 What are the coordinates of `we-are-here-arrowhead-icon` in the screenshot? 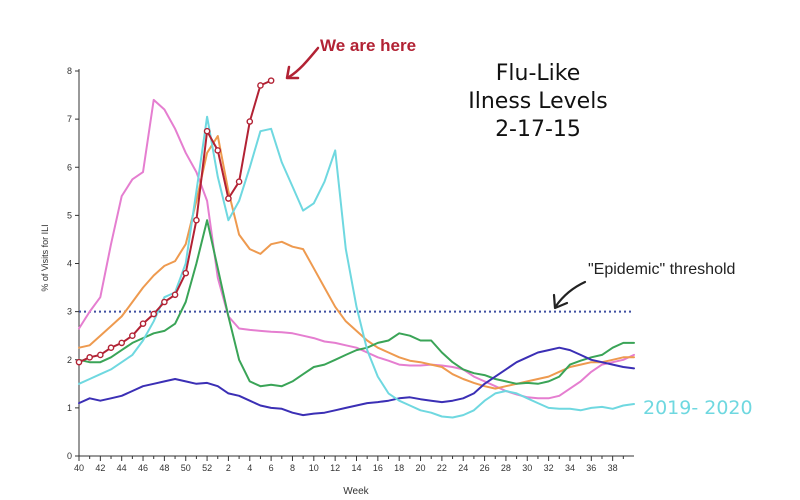 It's located at (292, 72).